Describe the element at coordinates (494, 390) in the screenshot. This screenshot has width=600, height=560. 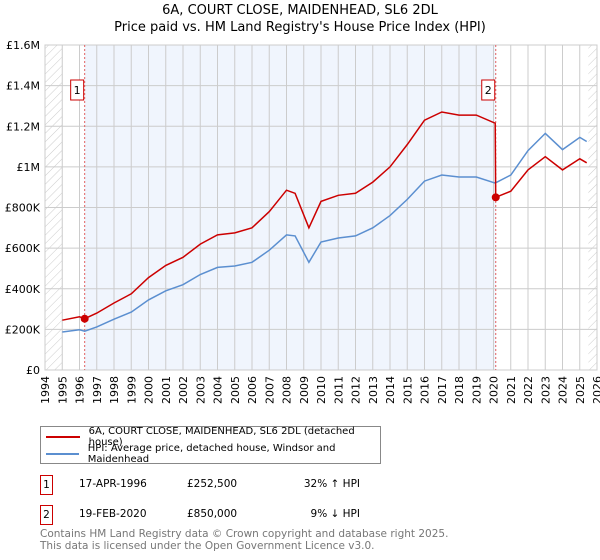
I see `x-tick-label: 2020` at that location.